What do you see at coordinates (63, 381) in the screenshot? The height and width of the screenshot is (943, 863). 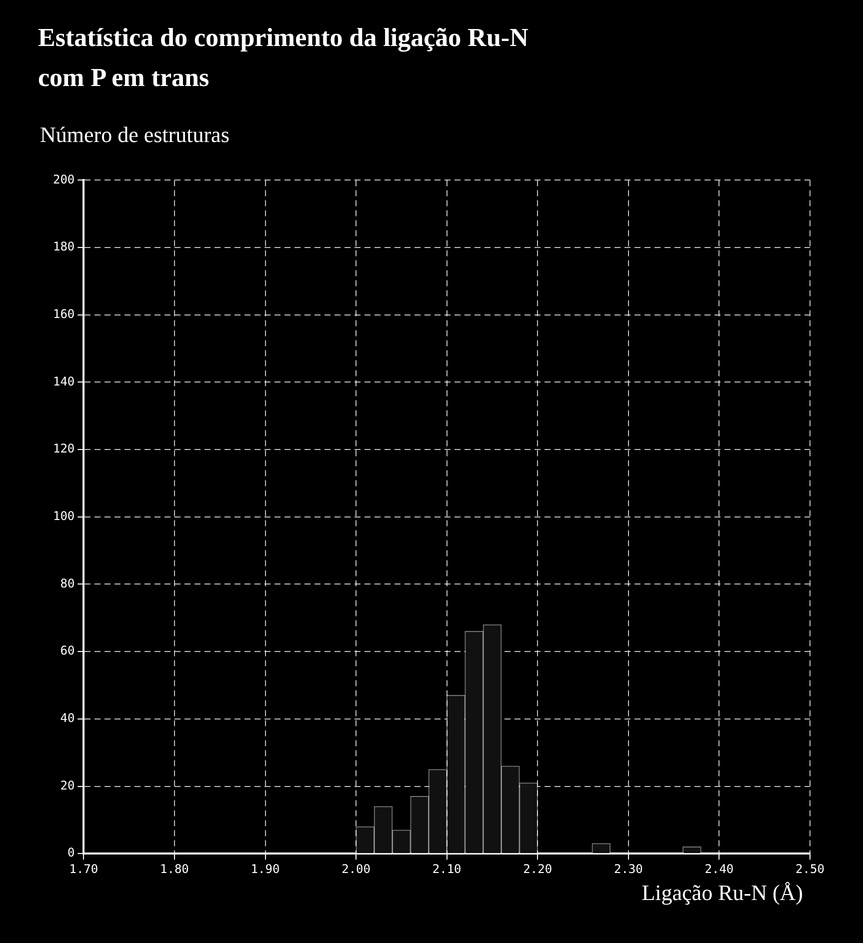 I see `y-tick-label: 140` at bounding box center [63, 381].